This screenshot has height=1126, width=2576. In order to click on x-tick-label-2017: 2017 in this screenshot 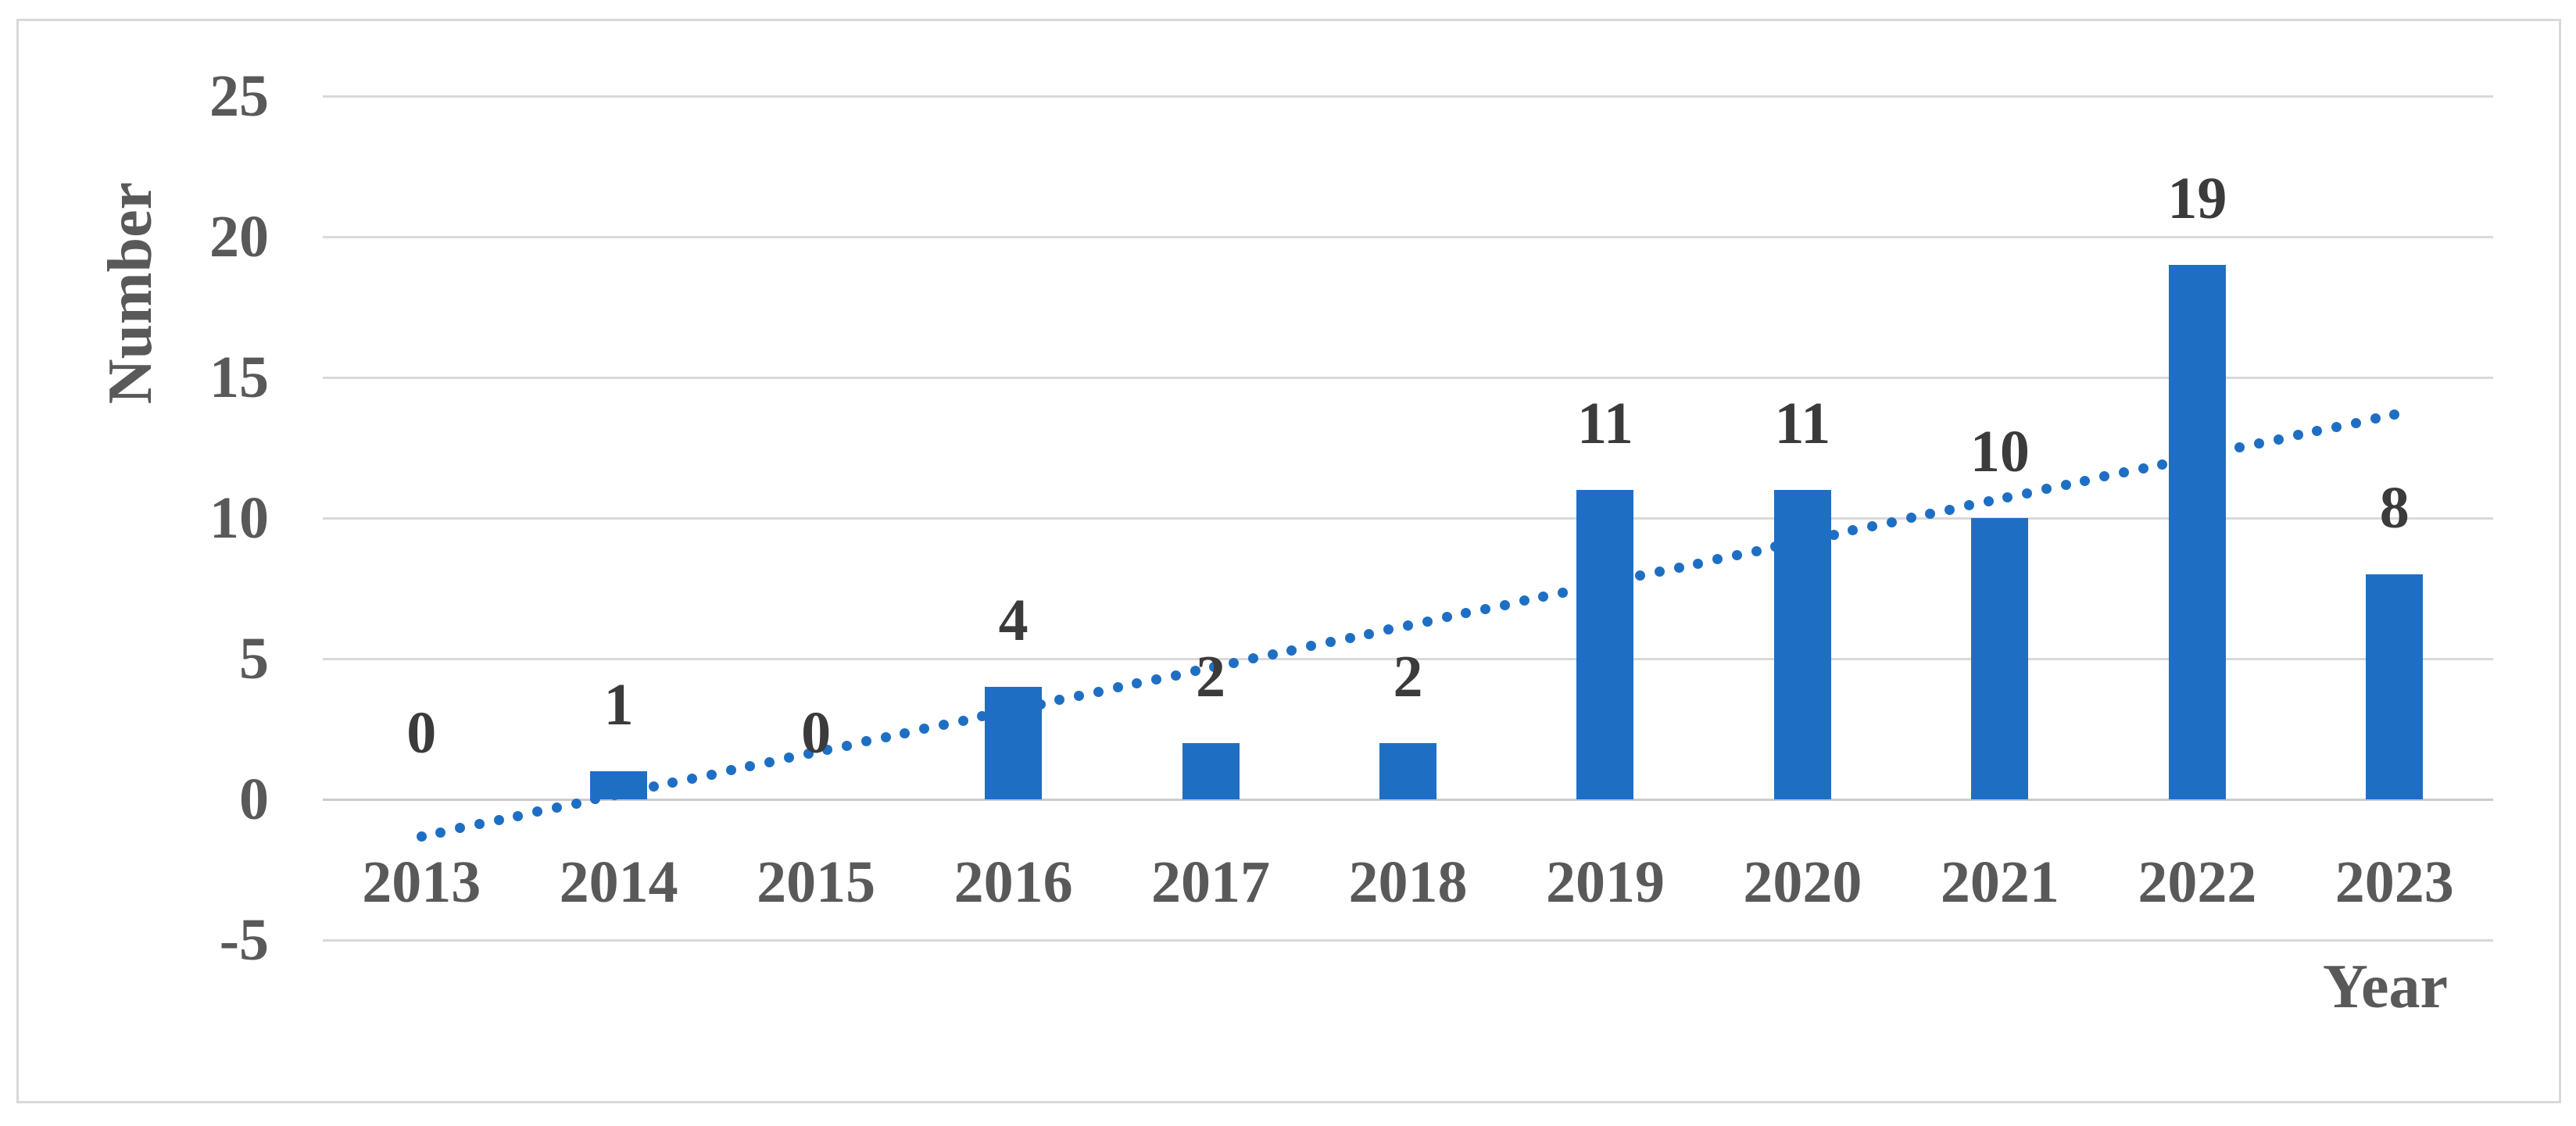, I will do `click(1211, 882)`.